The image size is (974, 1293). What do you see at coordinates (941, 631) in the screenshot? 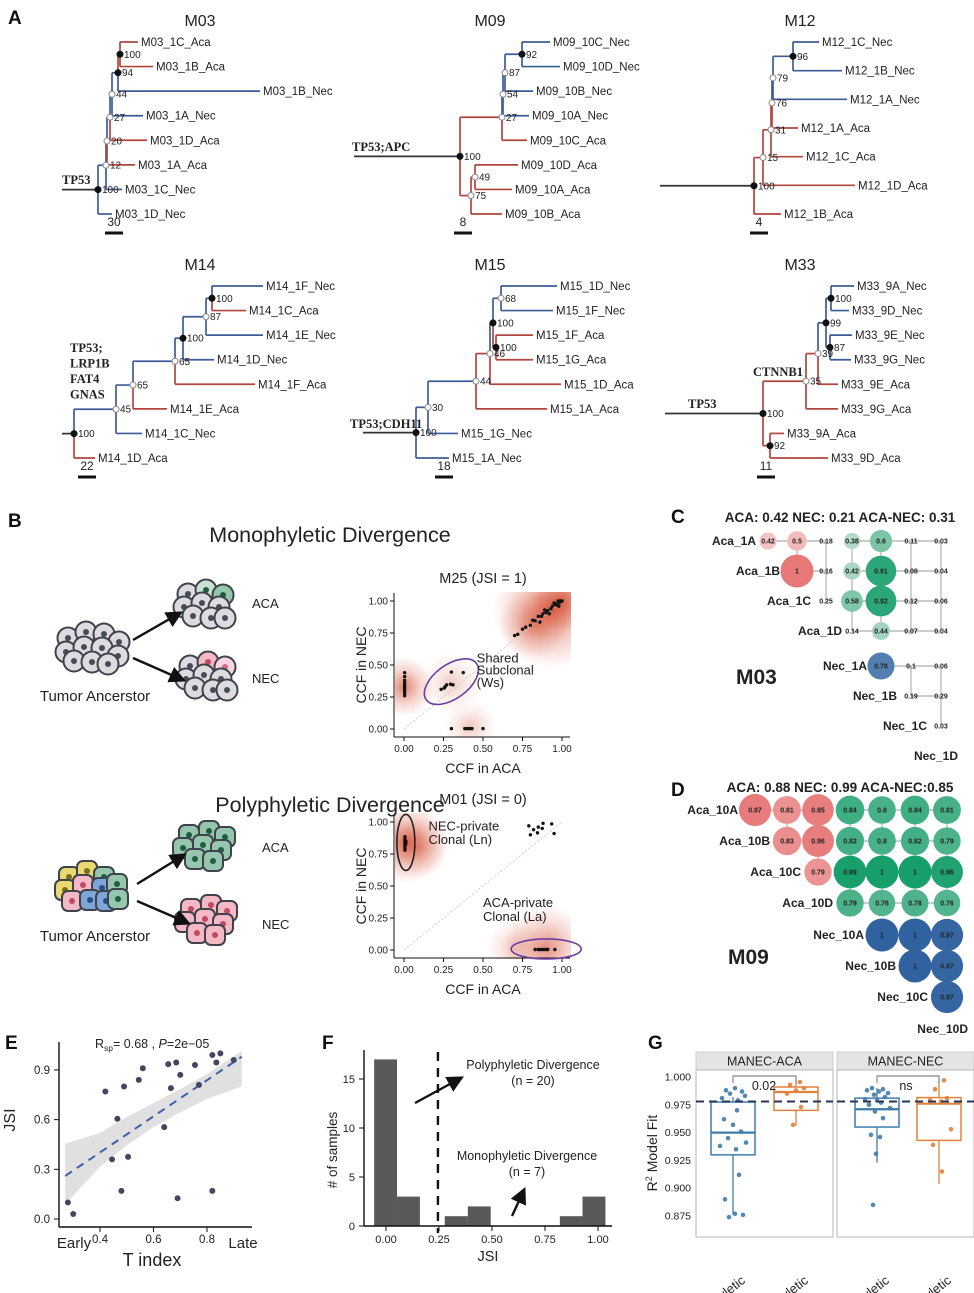
I see `jsi-value: 0.04` at bounding box center [941, 631].